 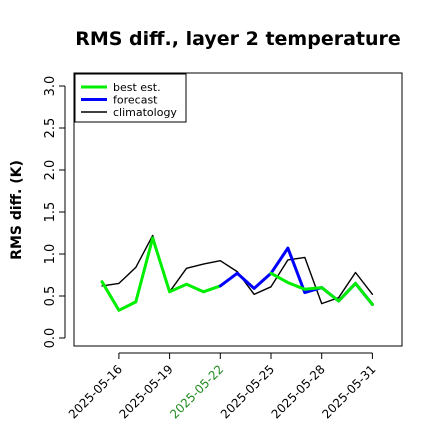 I want to click on y-tick-label: 1.5, so click(x=50, y=212).